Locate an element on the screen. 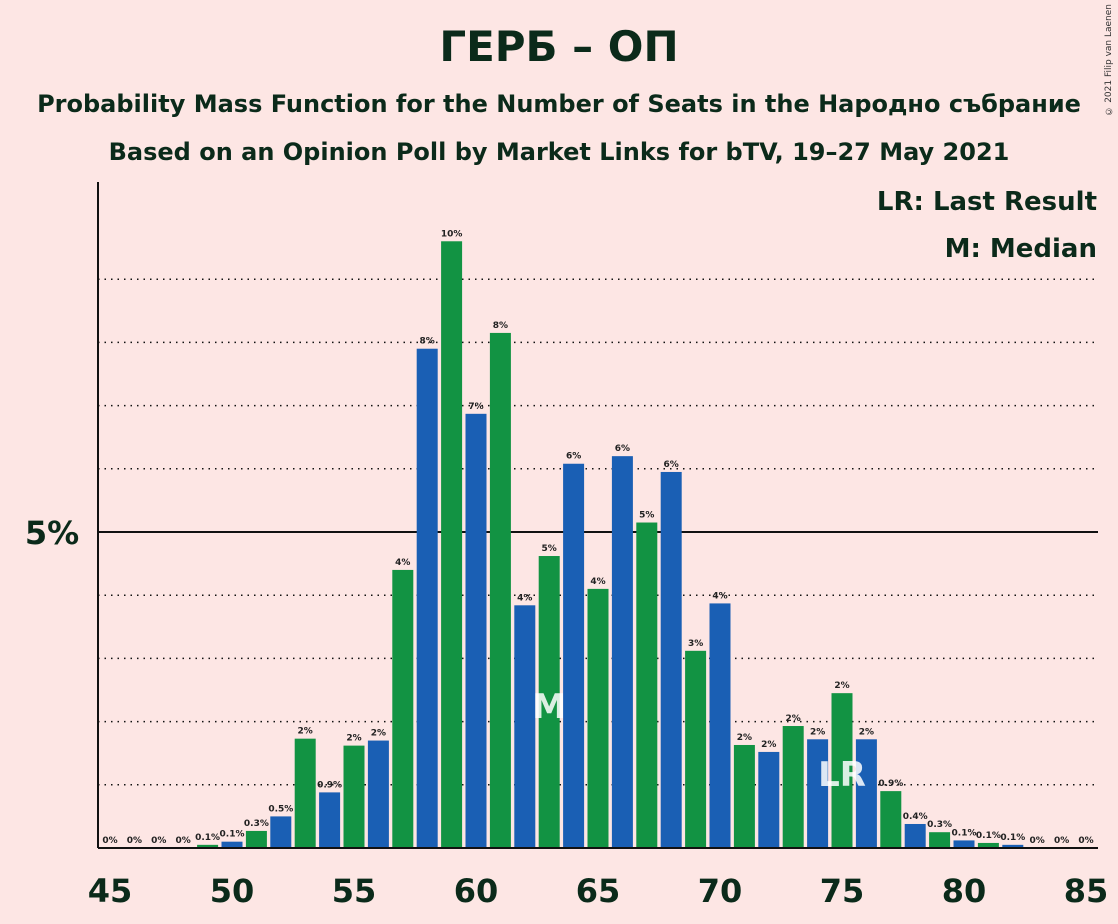 The image size is (1118, 924). x-tick-label: 50 is located at coordinates (232, 891).